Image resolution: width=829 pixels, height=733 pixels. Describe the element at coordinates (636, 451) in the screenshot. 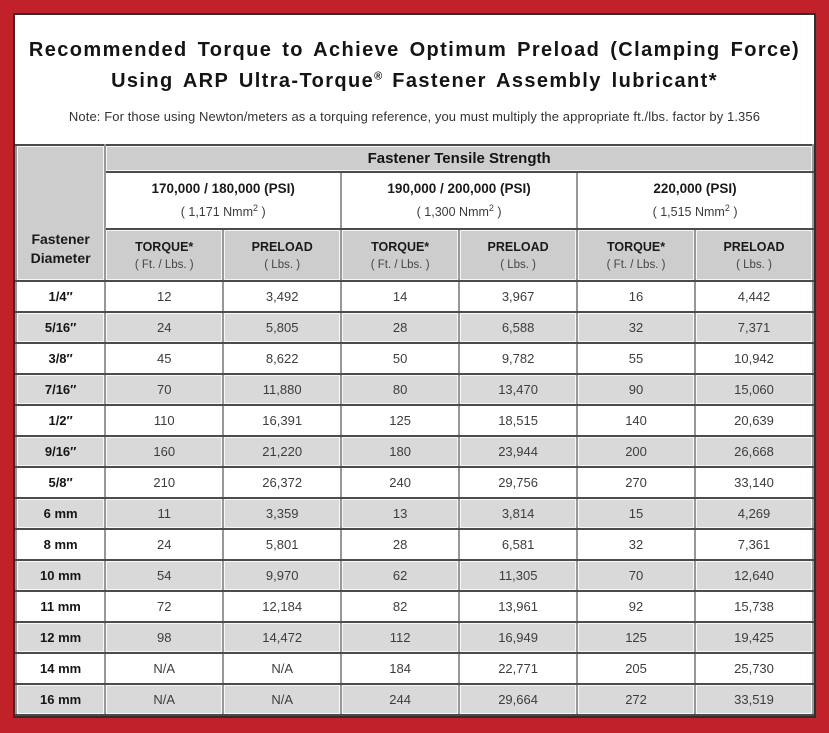

I see `torque-value-cell: 200` at that location.